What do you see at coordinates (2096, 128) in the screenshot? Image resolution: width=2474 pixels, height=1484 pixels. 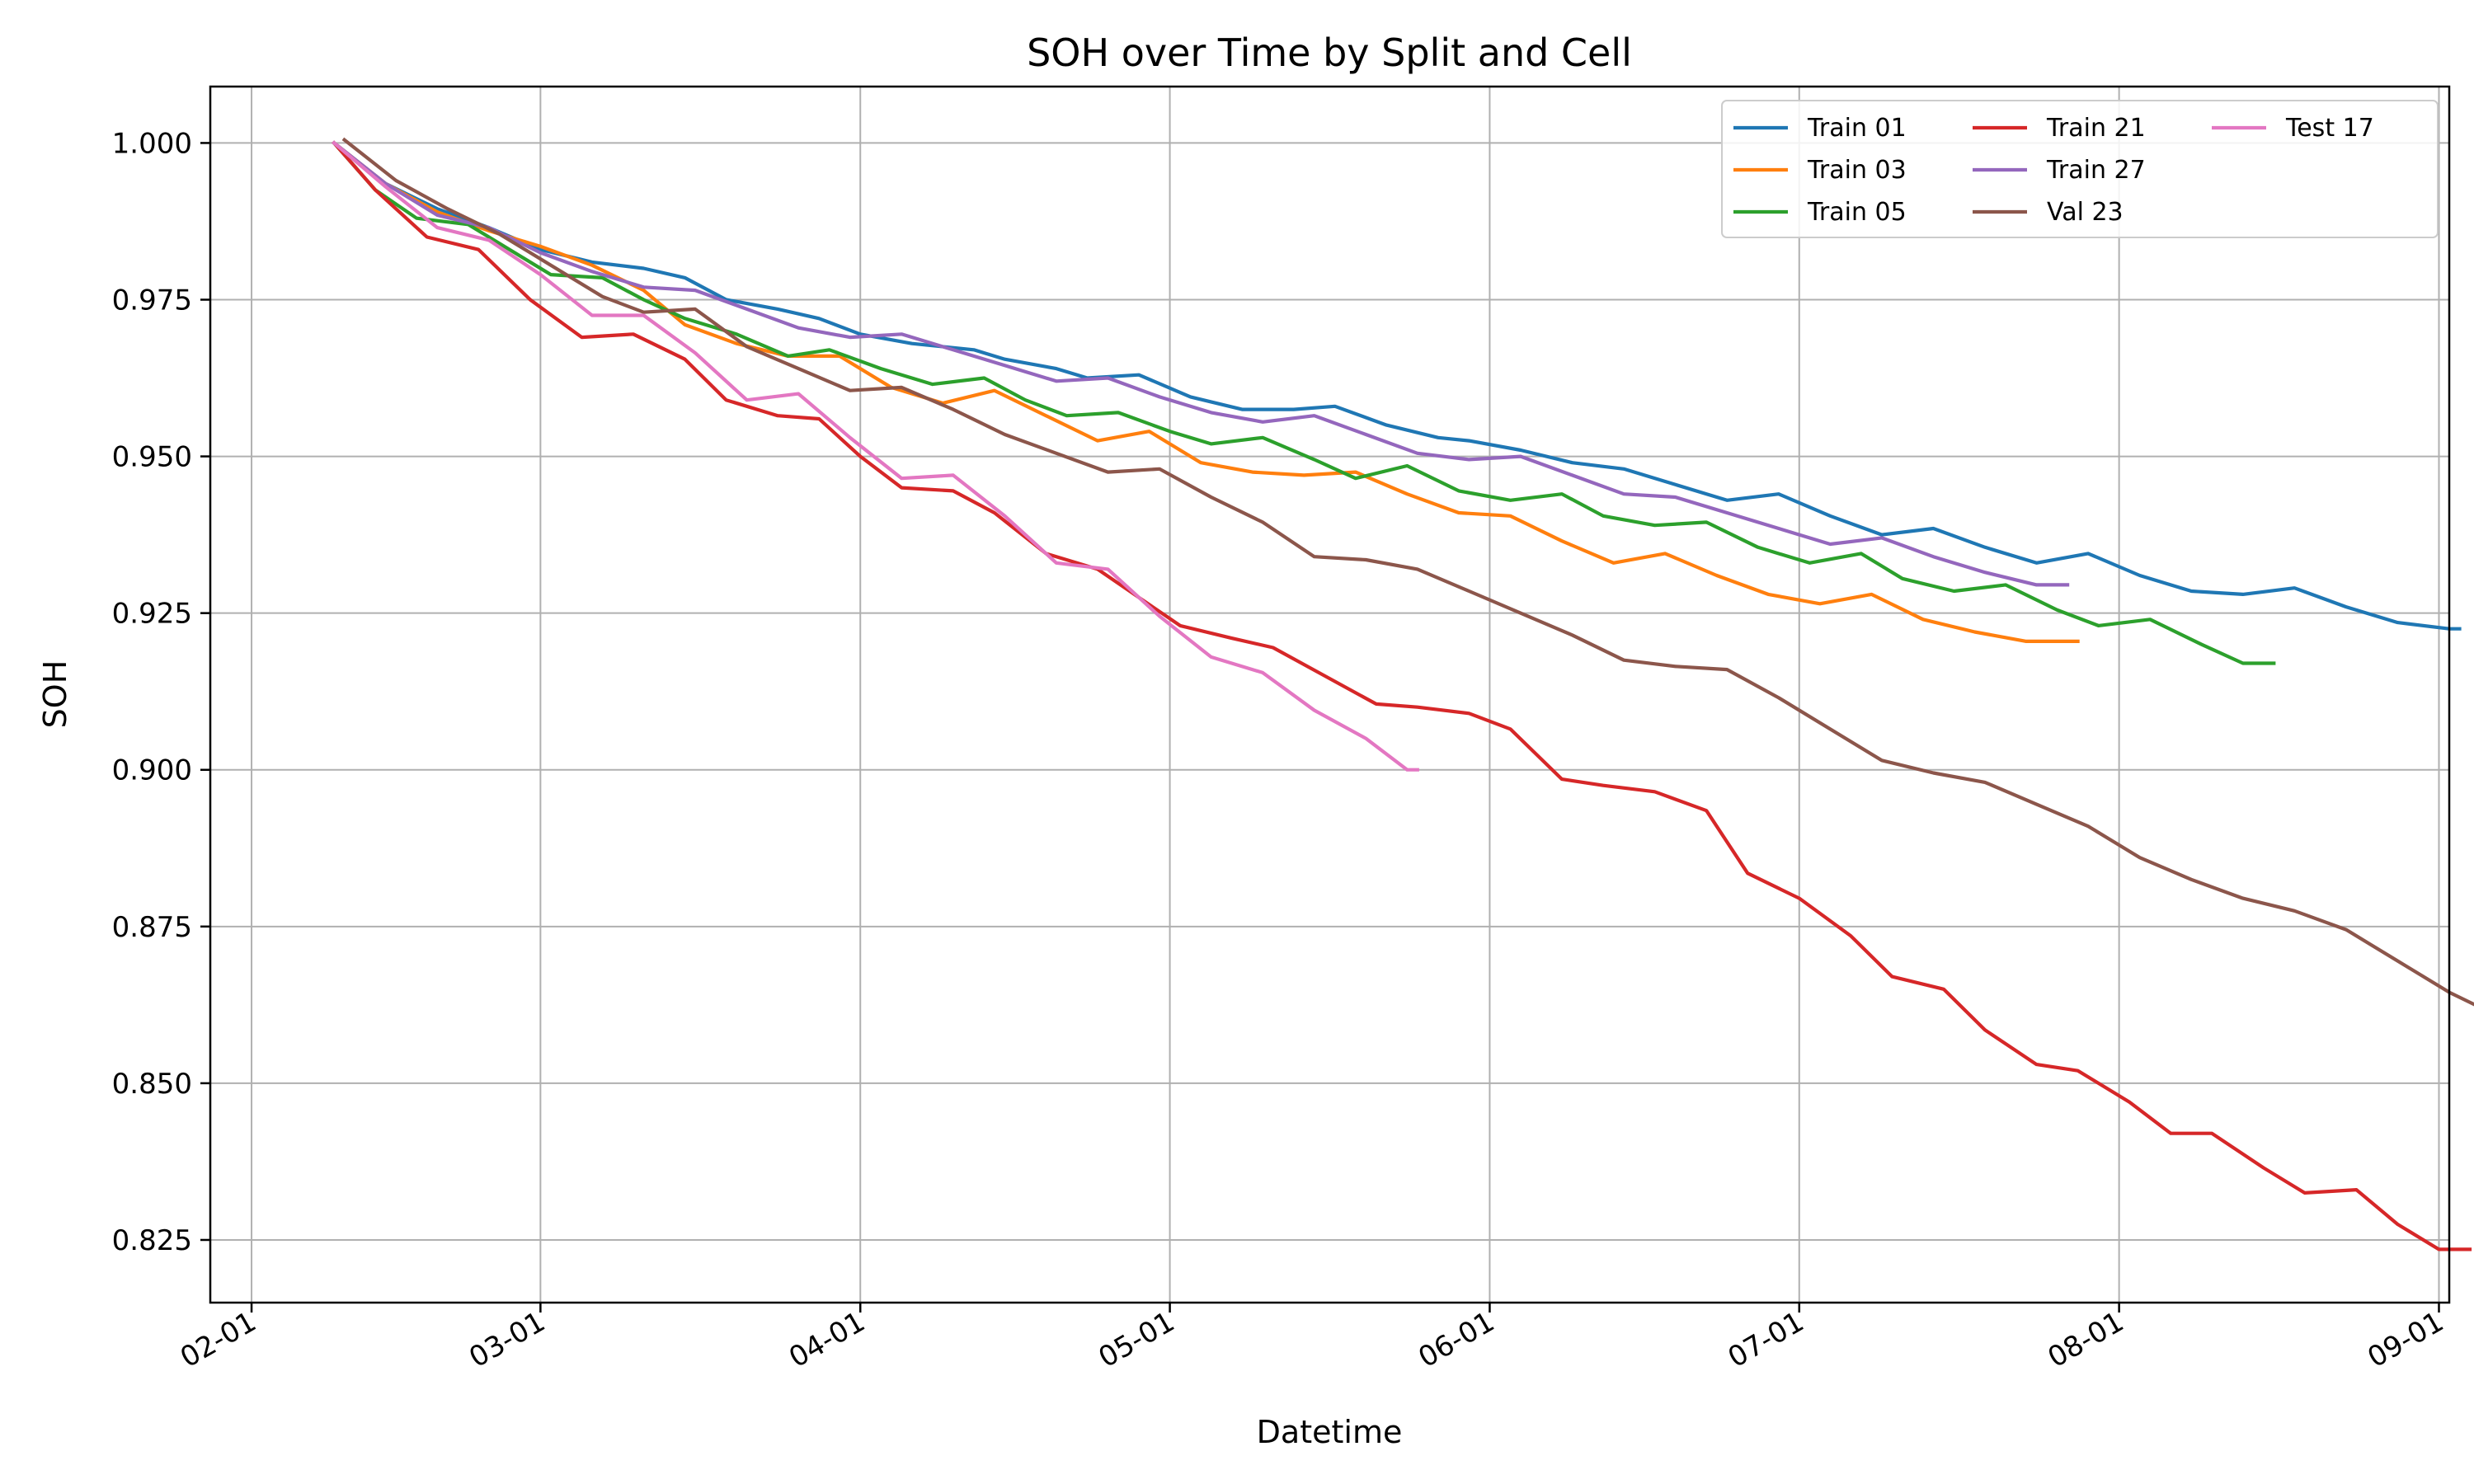 I see `legend-label: Train 21` at bounding box center [2096, 128].